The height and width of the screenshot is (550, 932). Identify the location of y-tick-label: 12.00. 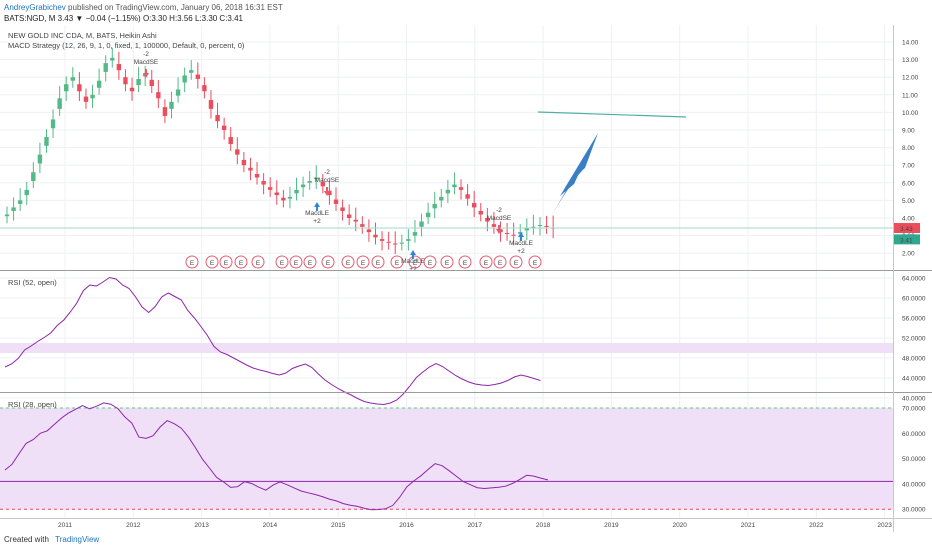
(910, 78).